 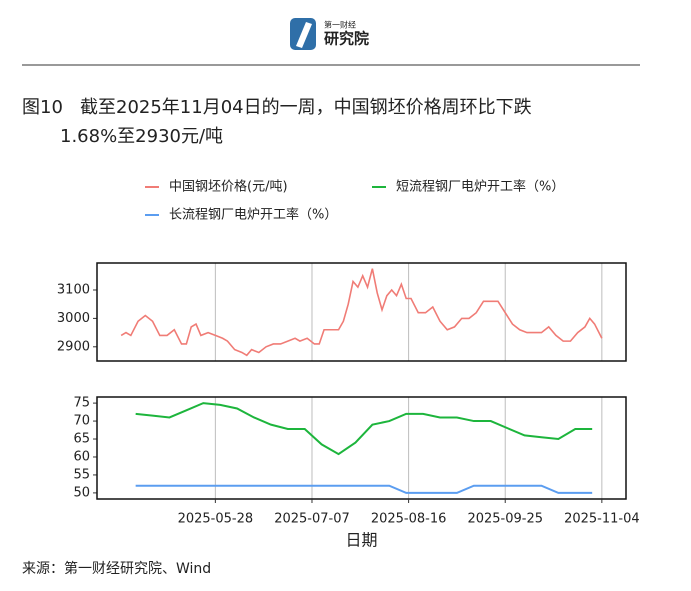 I want to click on y-tick-label: 55, so click(x=81, y=474).